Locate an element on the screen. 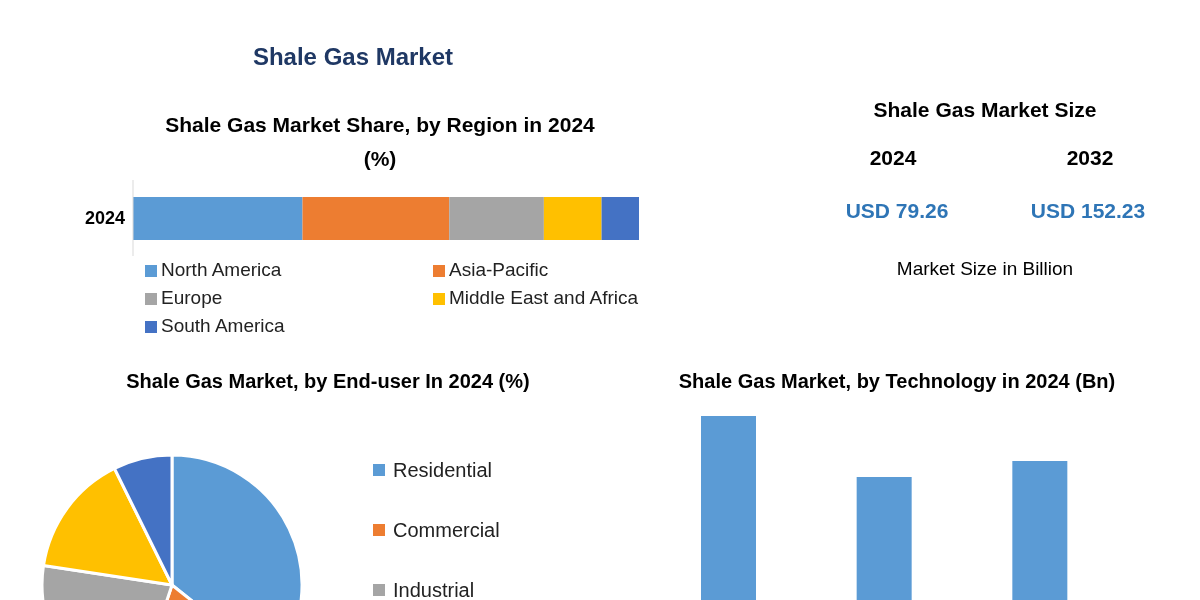  text: Shale Gas Market Size is located at coordinates (985, 110).